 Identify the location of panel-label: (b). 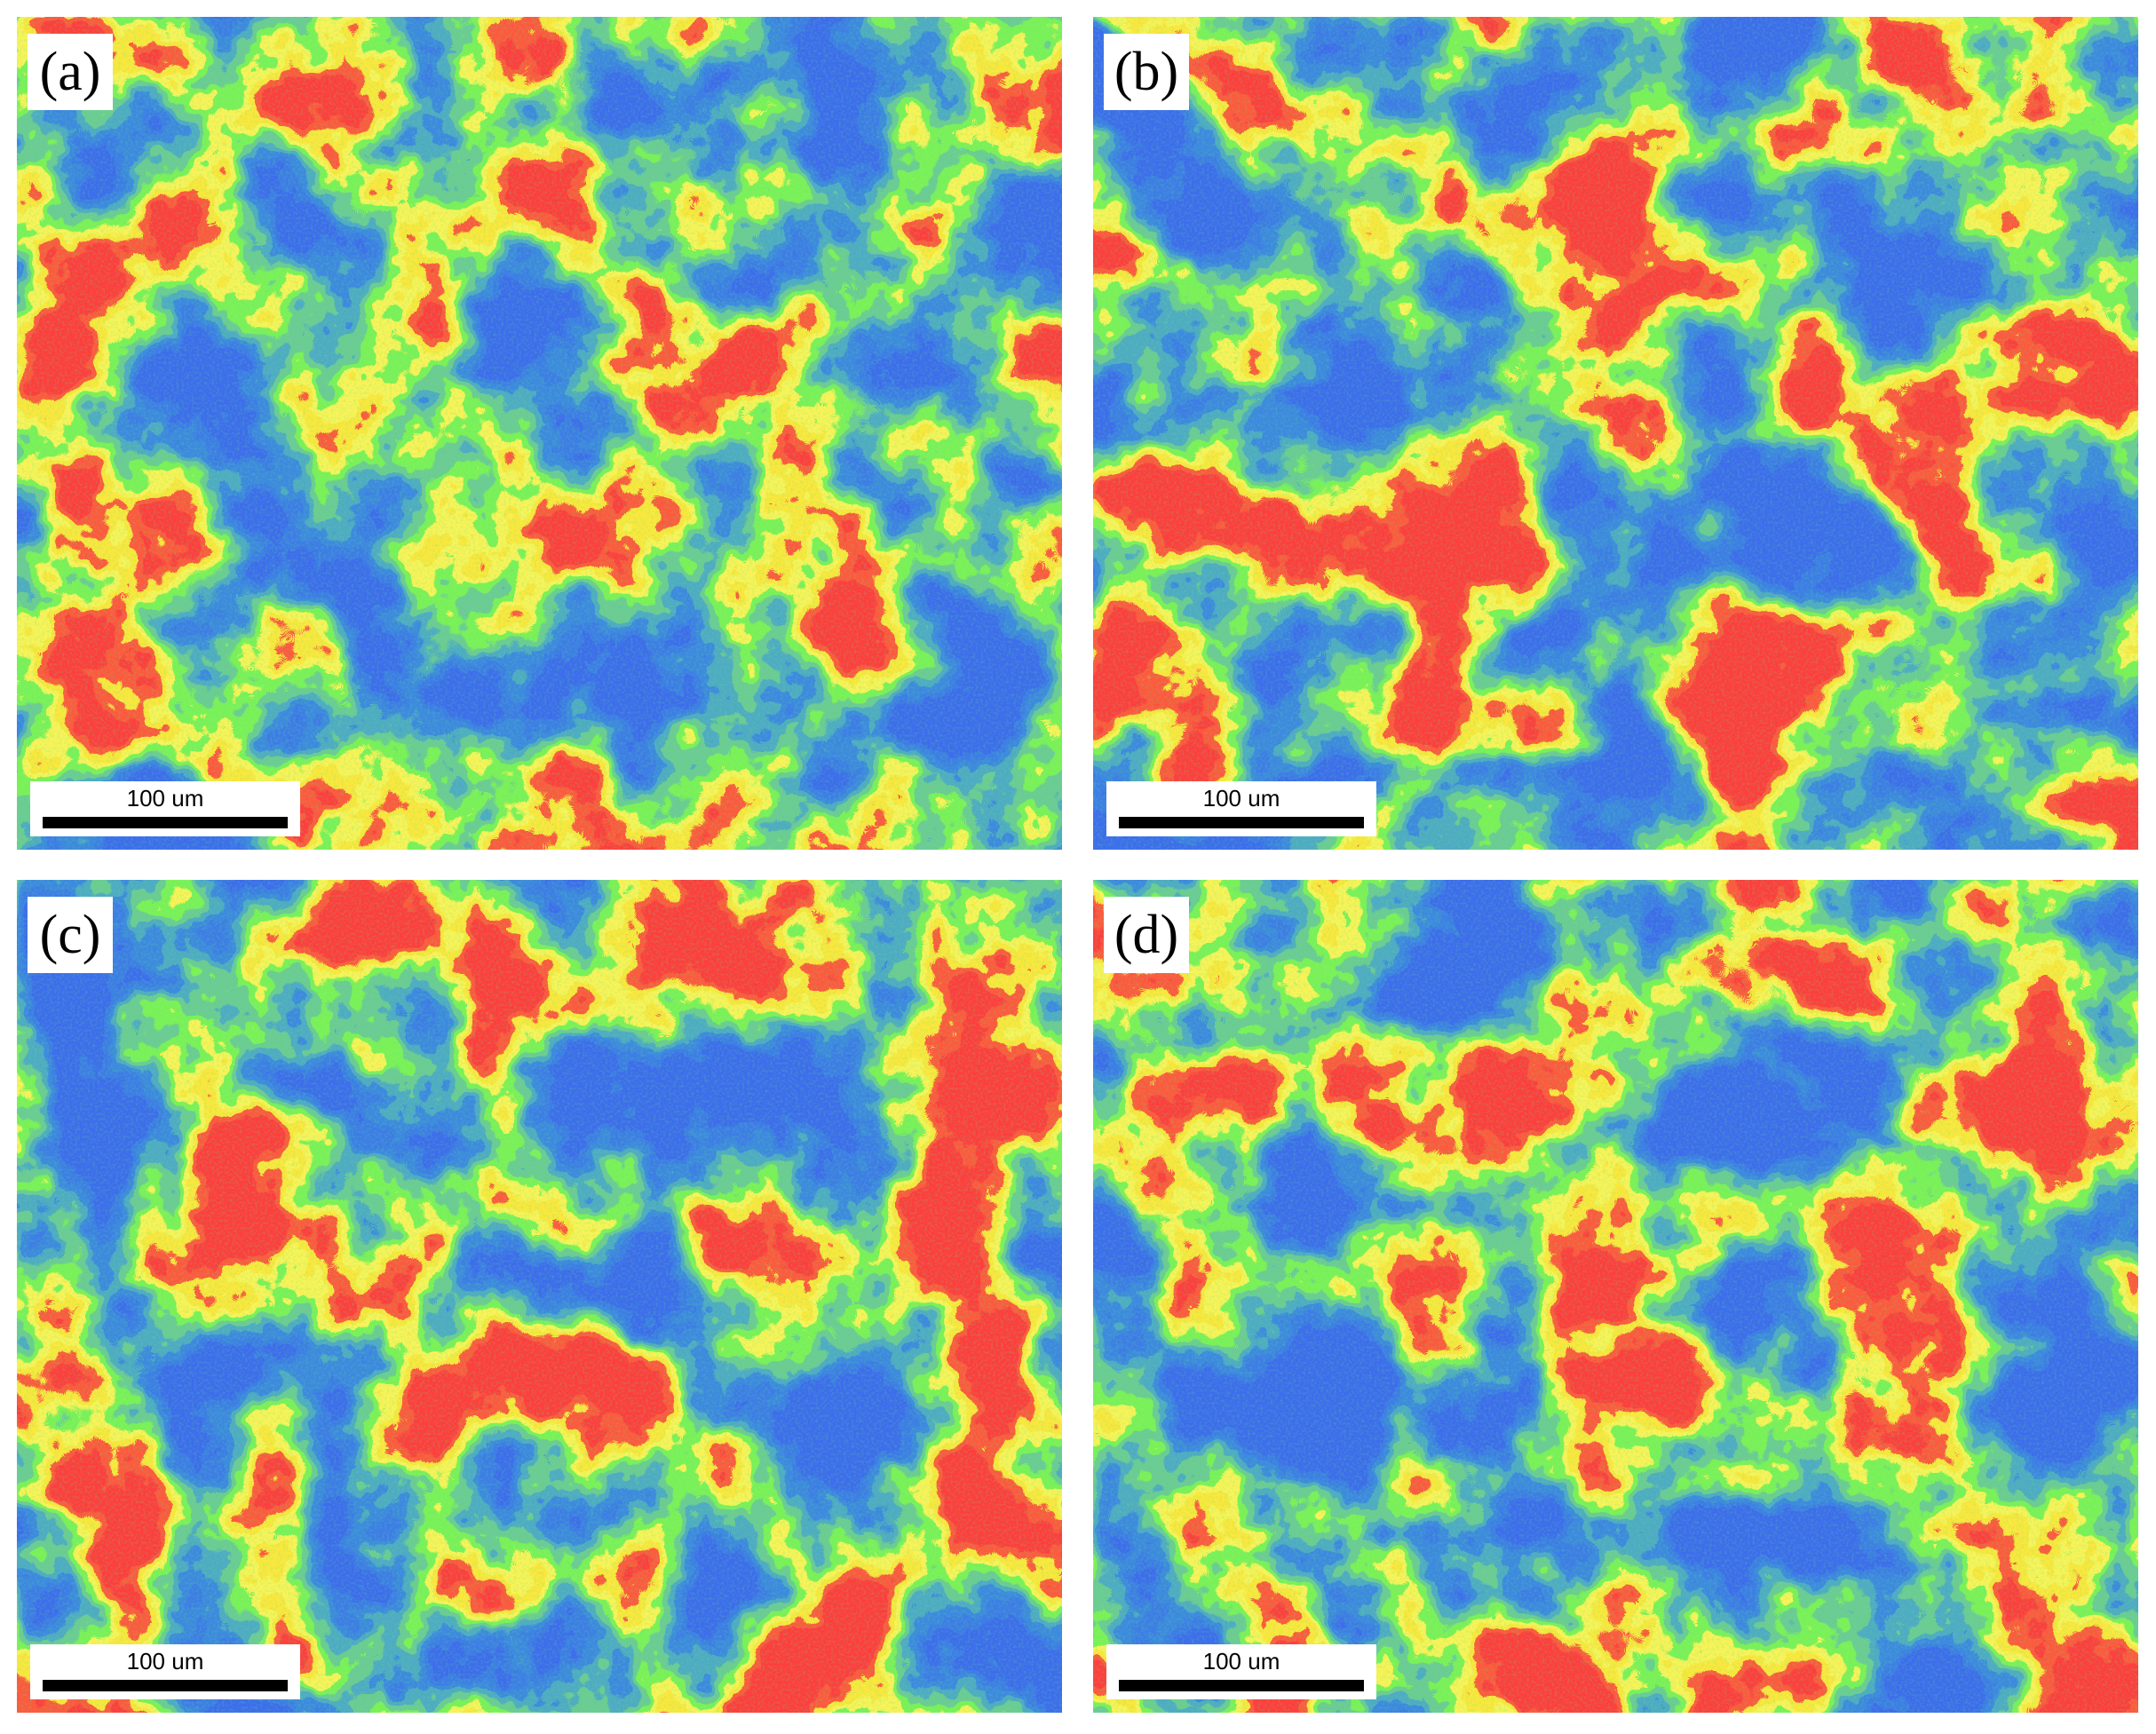
(1146, 72).